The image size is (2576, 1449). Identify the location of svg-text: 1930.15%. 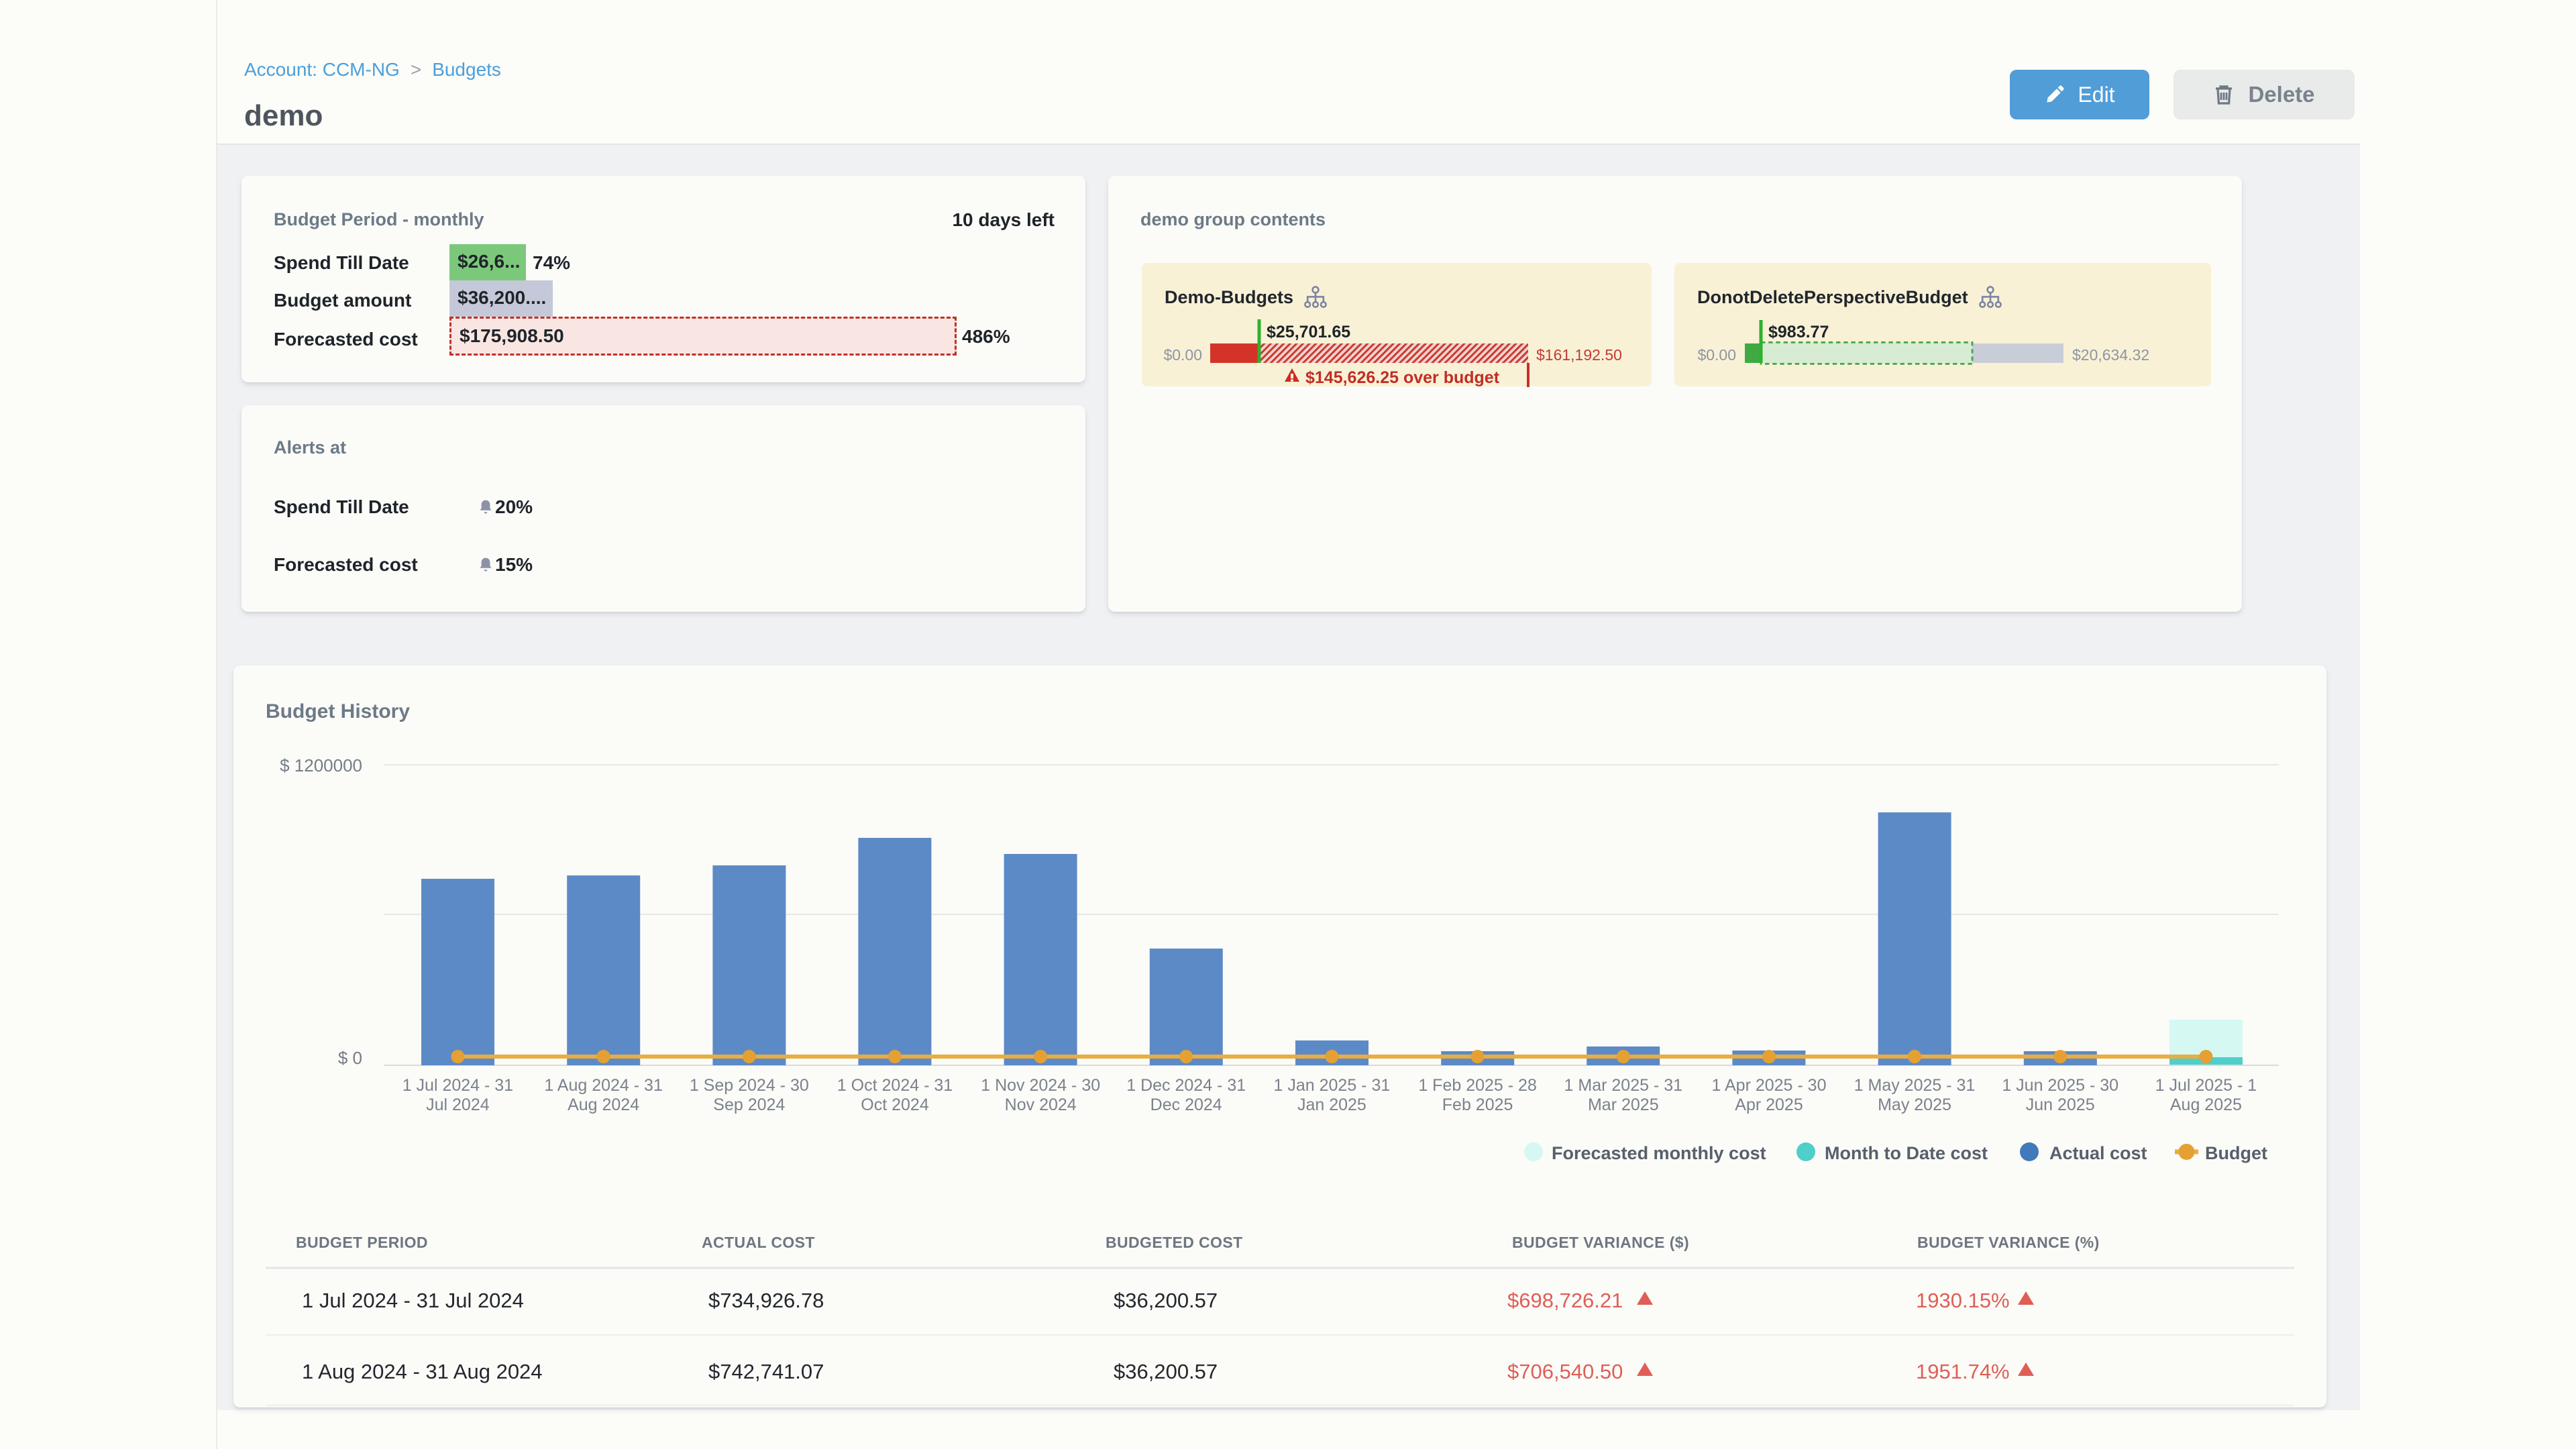
(1963, 1300).